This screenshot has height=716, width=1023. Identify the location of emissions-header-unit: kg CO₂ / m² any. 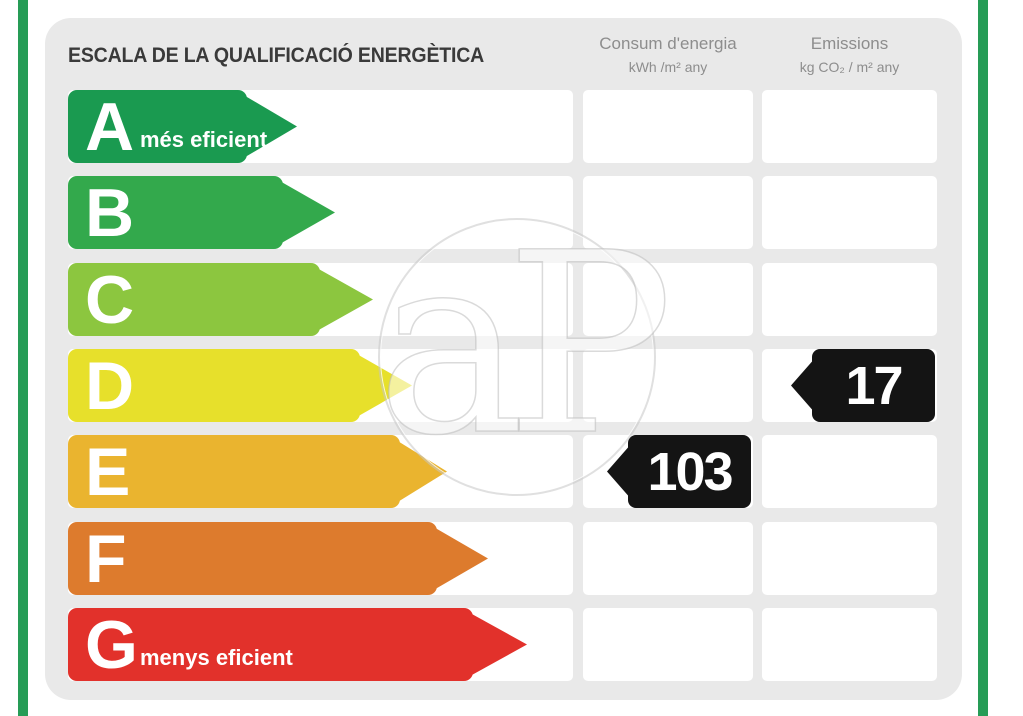
(849, 67).